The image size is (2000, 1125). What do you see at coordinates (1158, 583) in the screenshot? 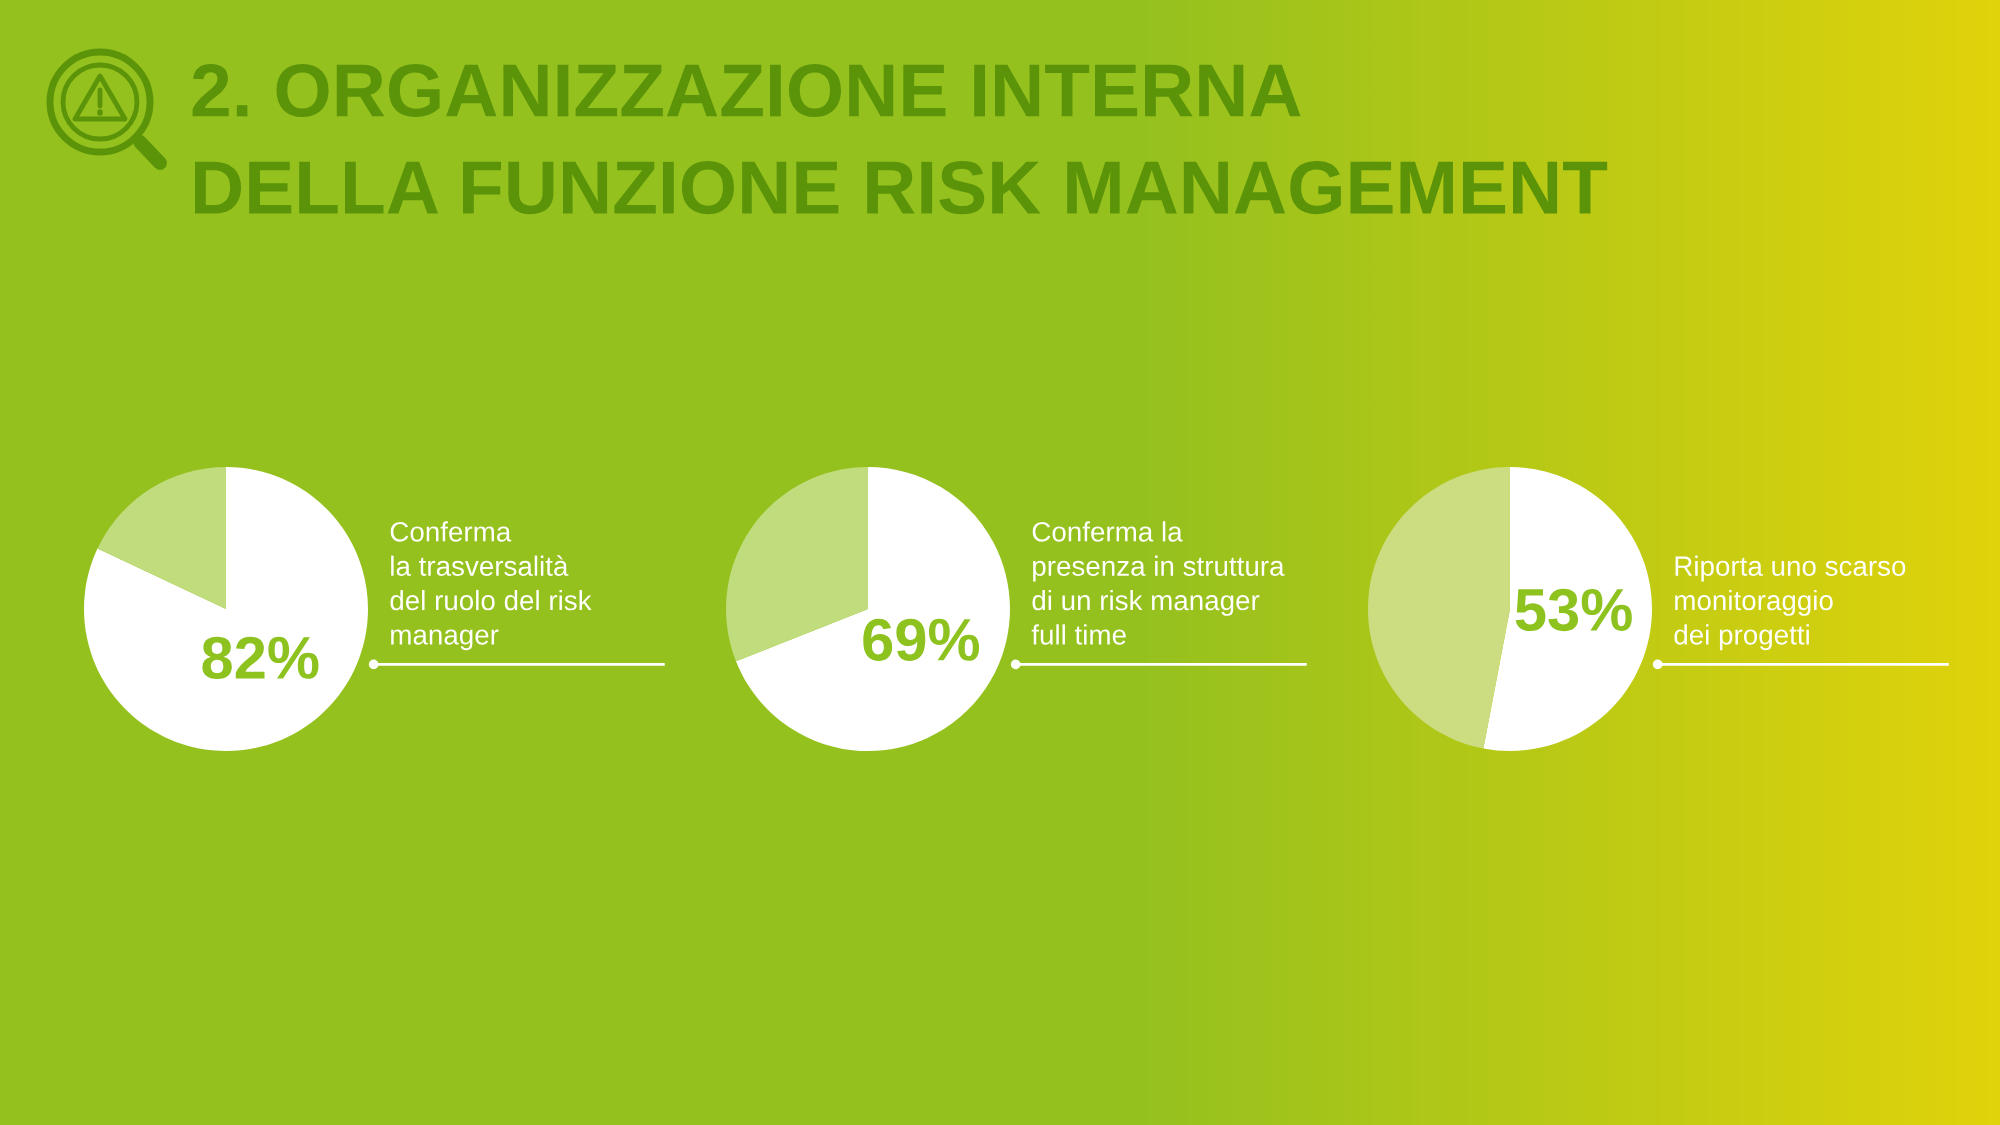
I see `text: Conferma la presenza in struttura di un risk manager full time` at bounding box center [1158, 583].